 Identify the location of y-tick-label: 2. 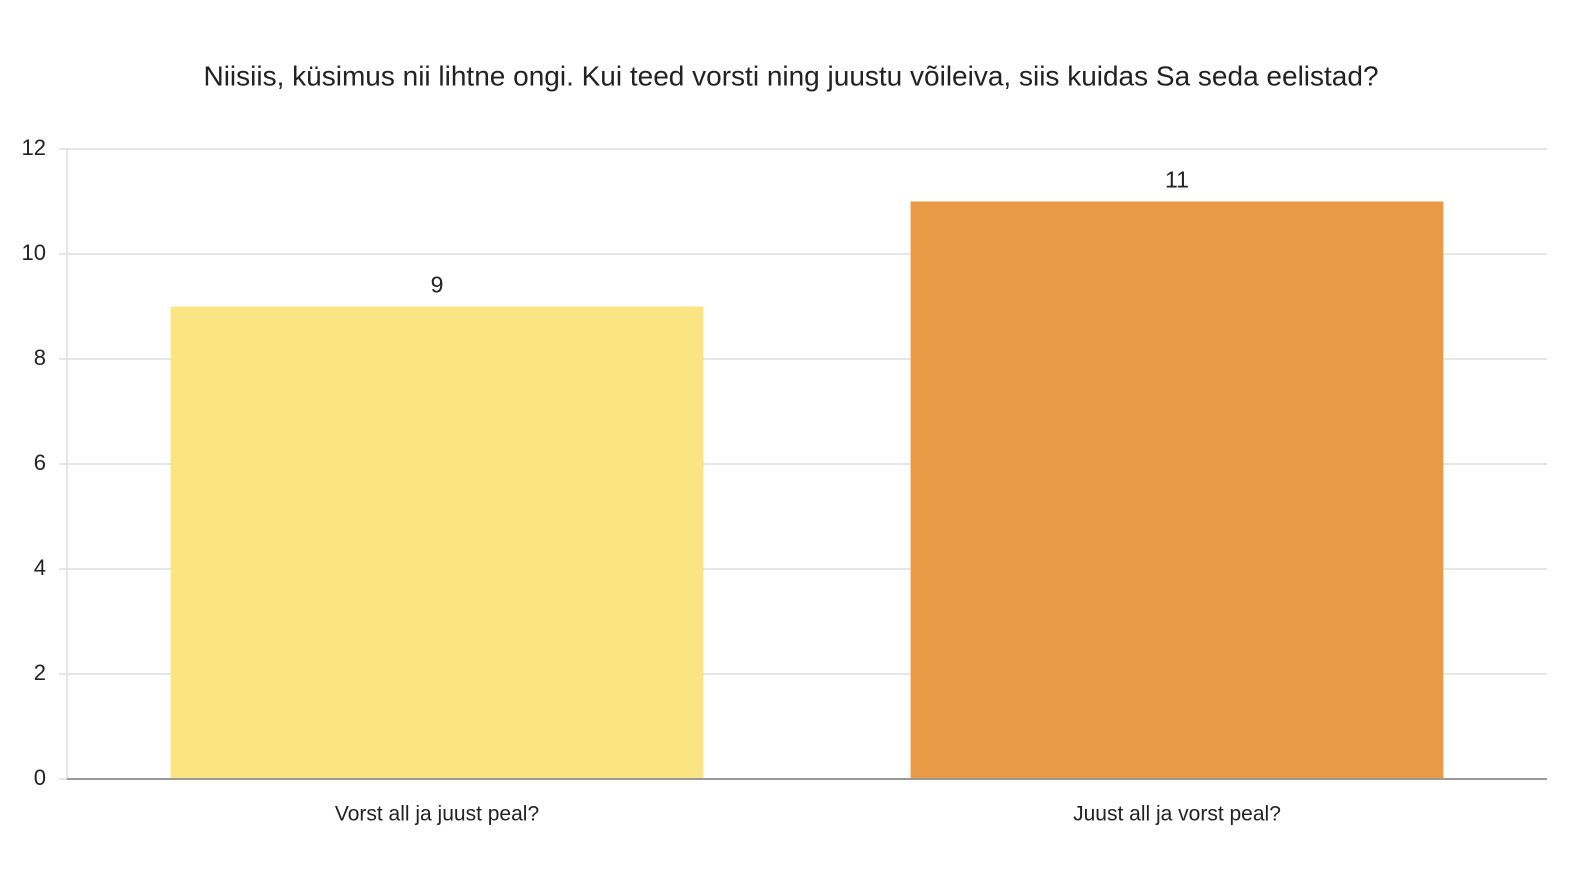
(40, 672).